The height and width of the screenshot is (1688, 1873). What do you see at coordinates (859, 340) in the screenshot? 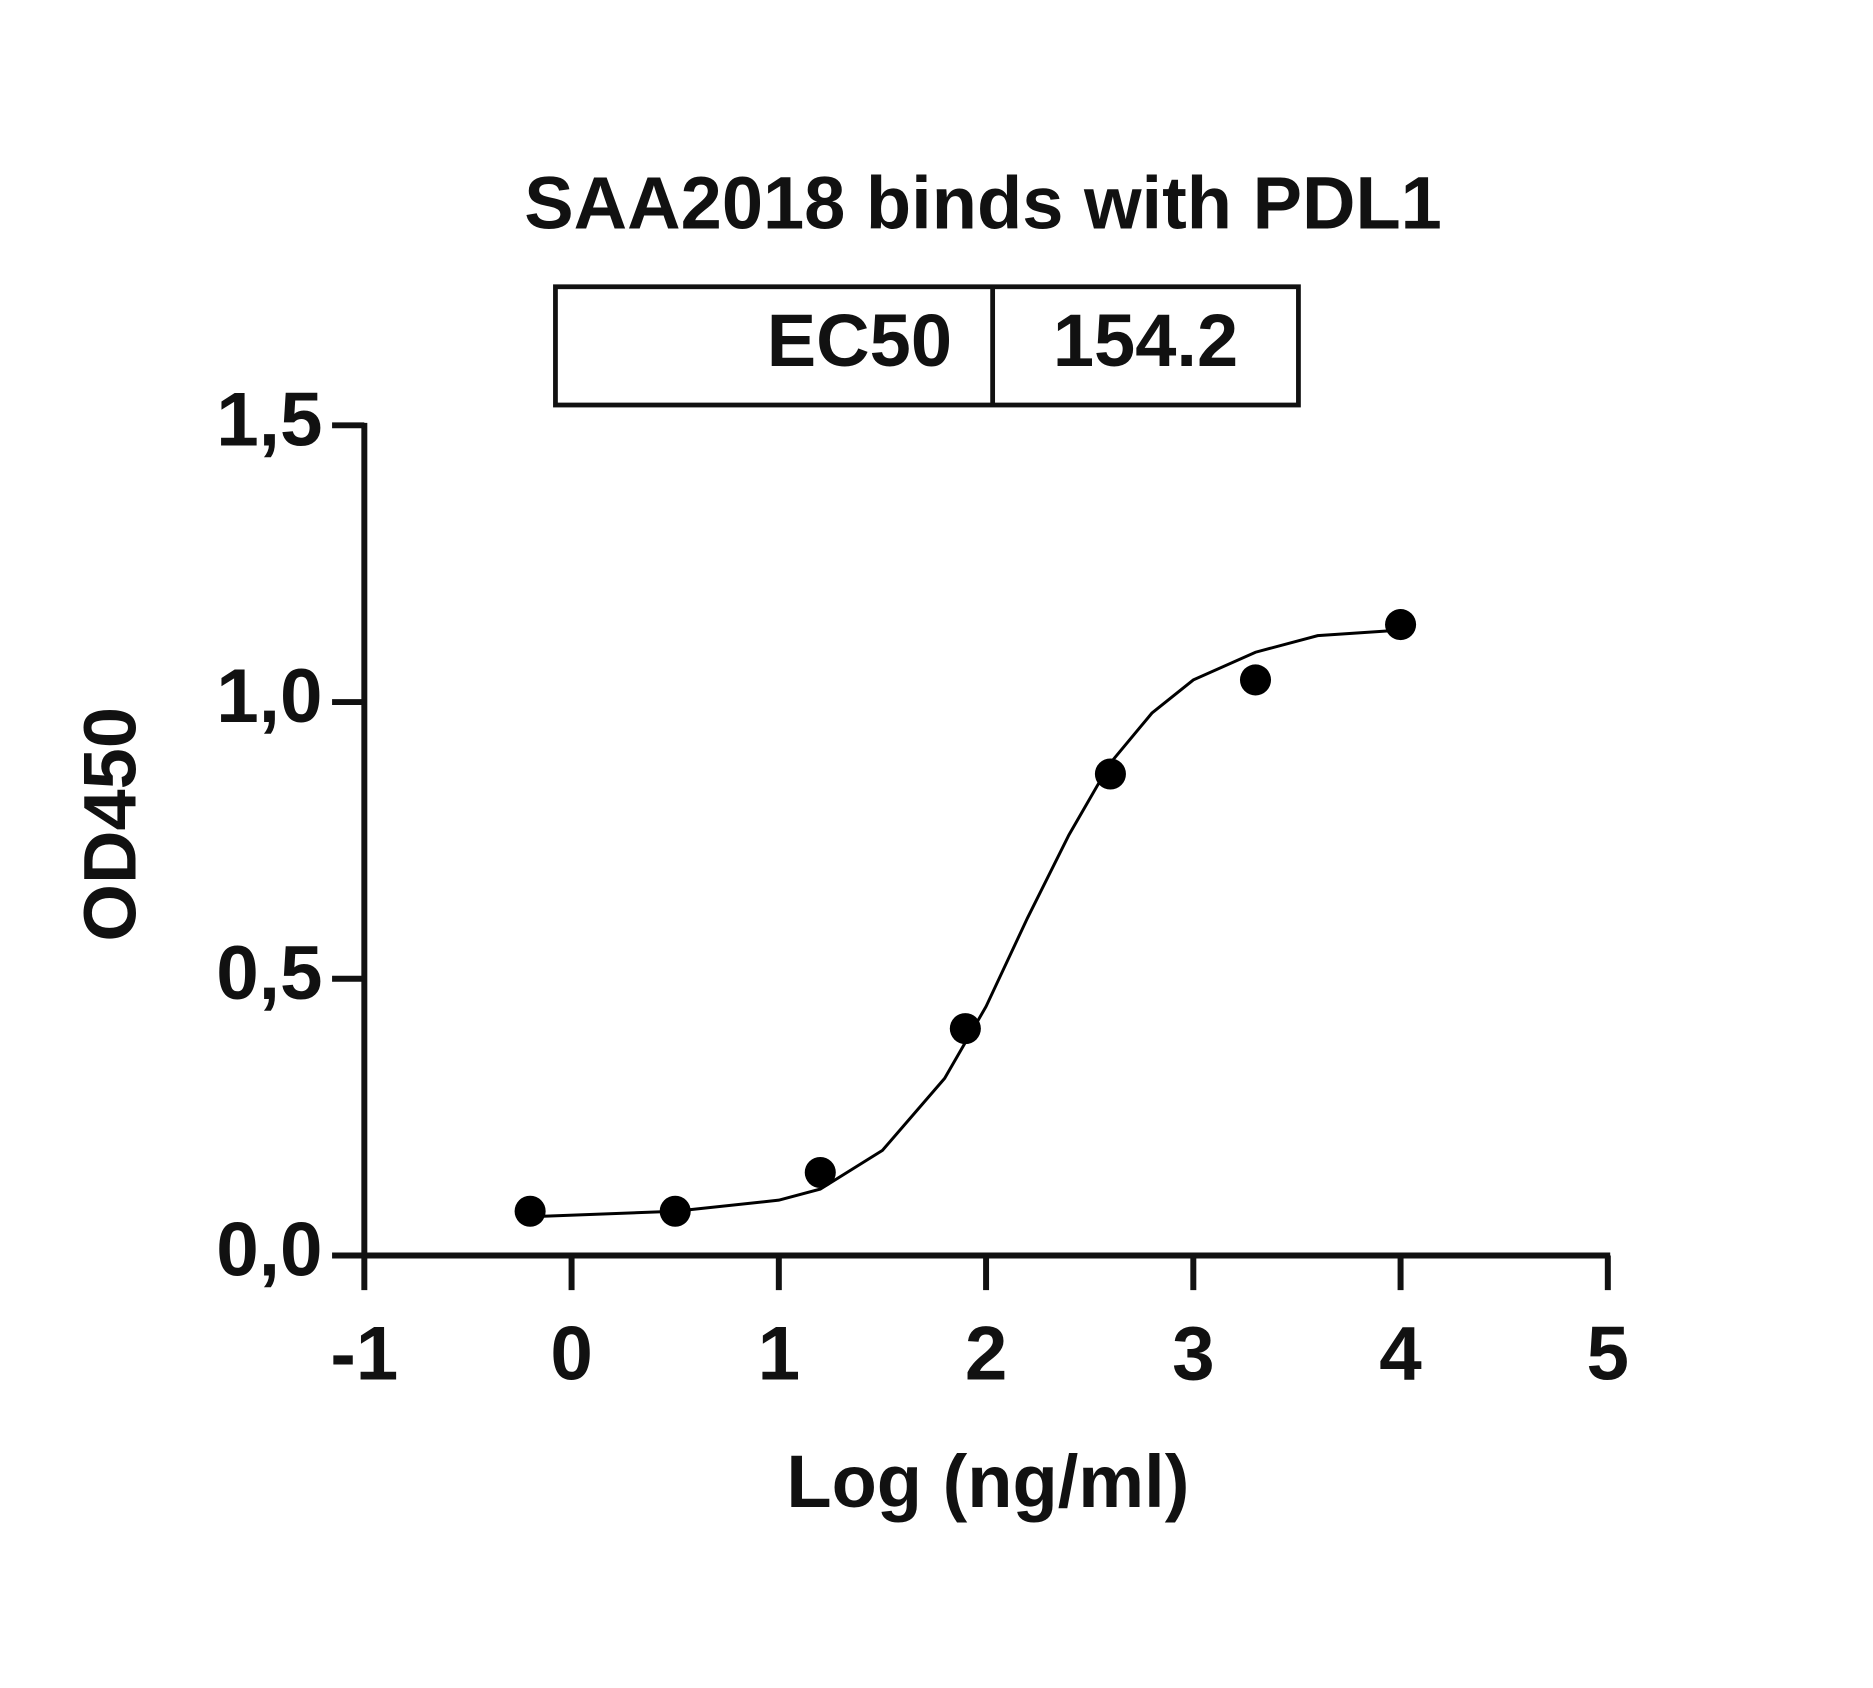
I see `annotation-label: EC50` at bounding box center [859, 340].